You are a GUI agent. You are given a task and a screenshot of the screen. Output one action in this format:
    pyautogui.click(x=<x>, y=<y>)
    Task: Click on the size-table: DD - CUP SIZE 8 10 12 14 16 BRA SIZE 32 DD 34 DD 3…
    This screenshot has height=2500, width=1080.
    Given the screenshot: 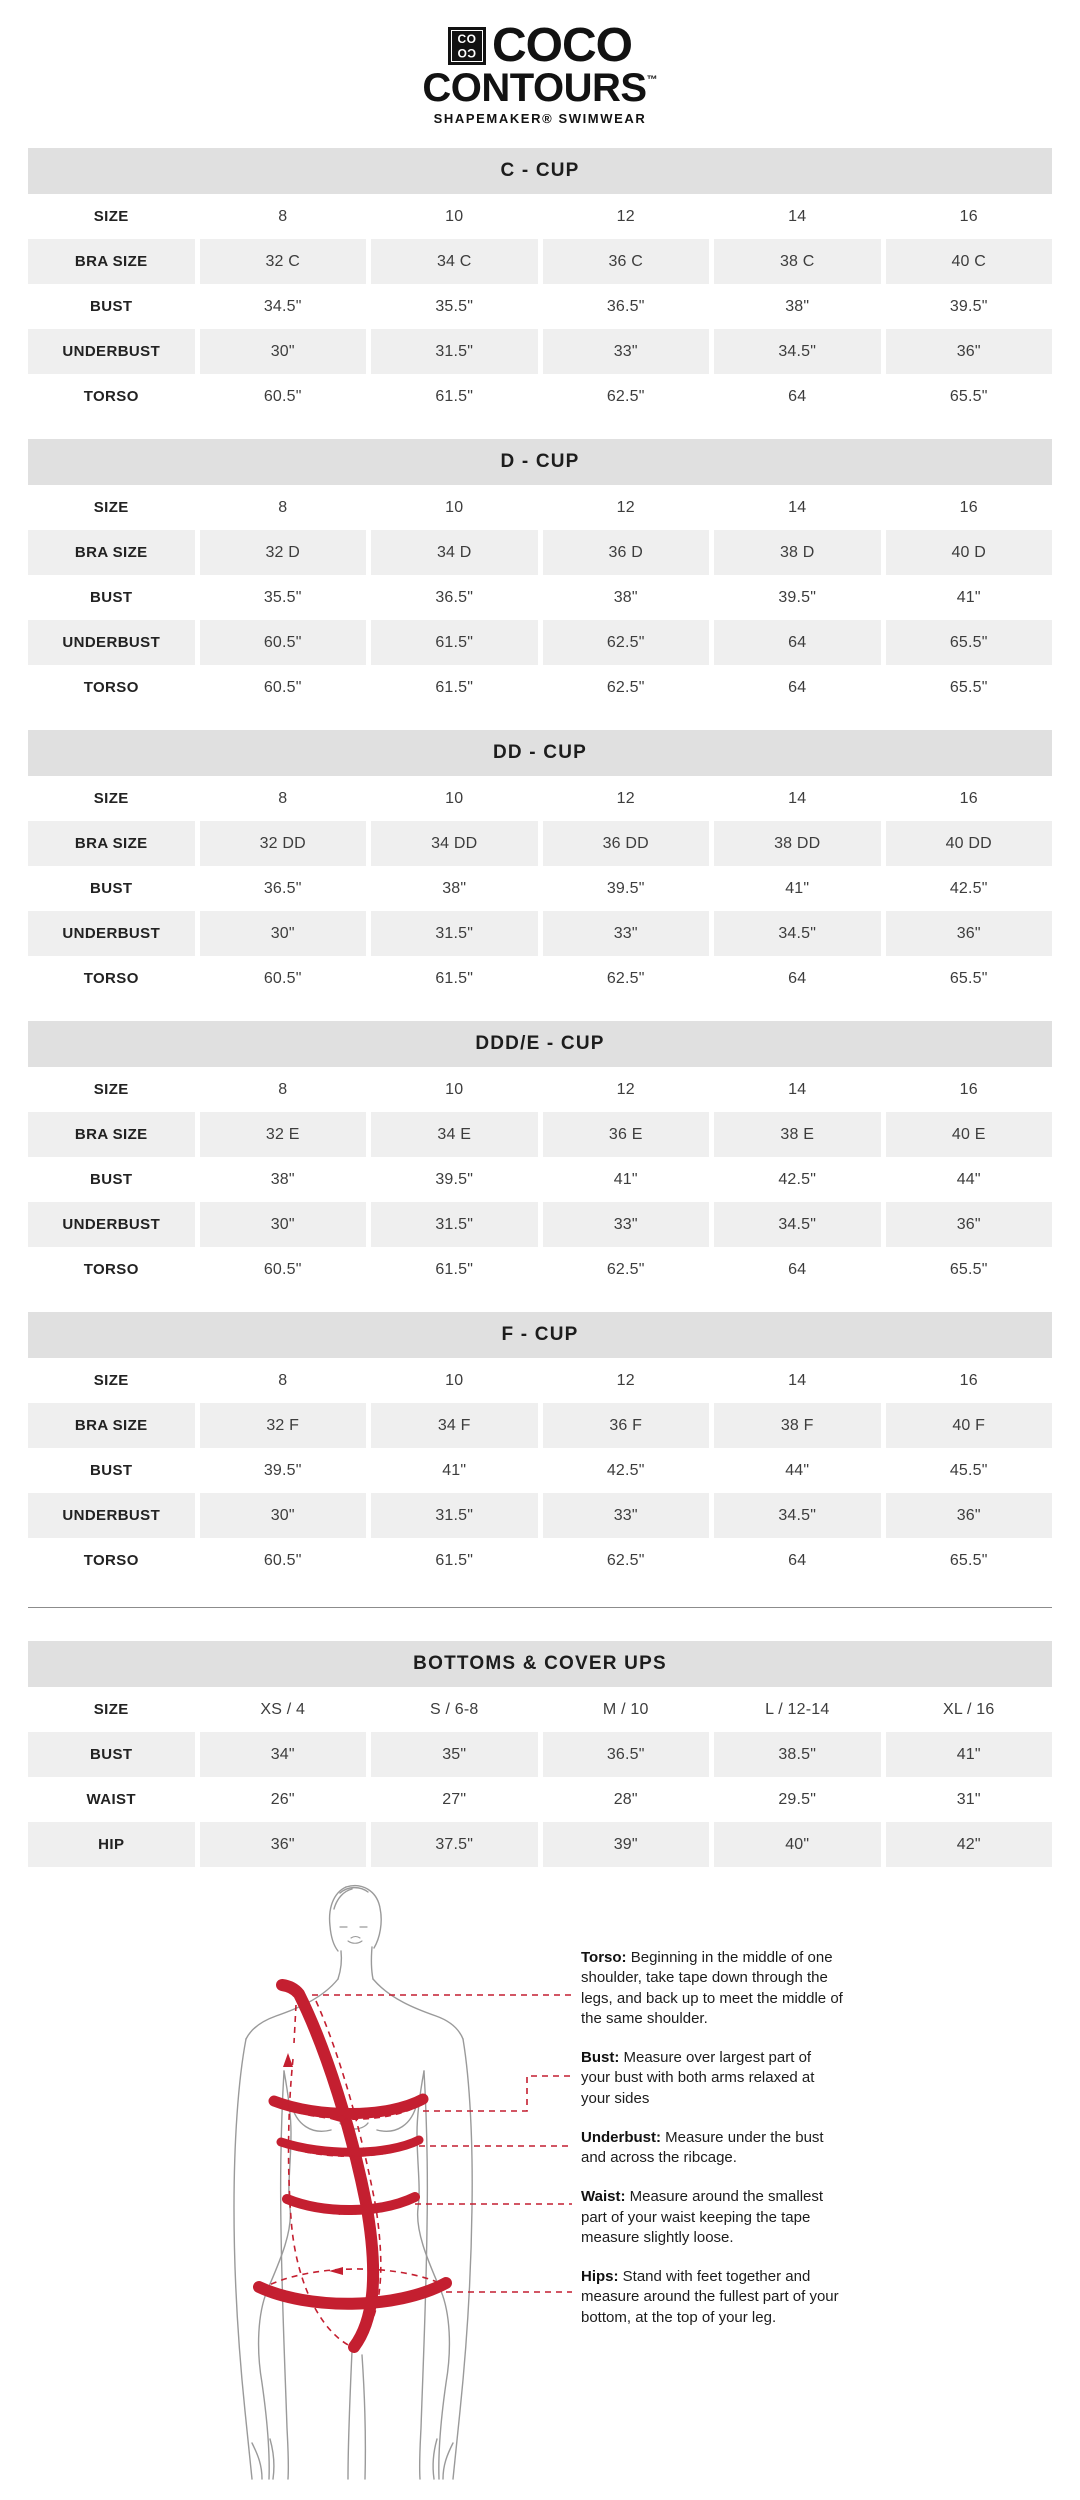 What is the action you would take?
    pyautogui.click(x=540, y=865)
    